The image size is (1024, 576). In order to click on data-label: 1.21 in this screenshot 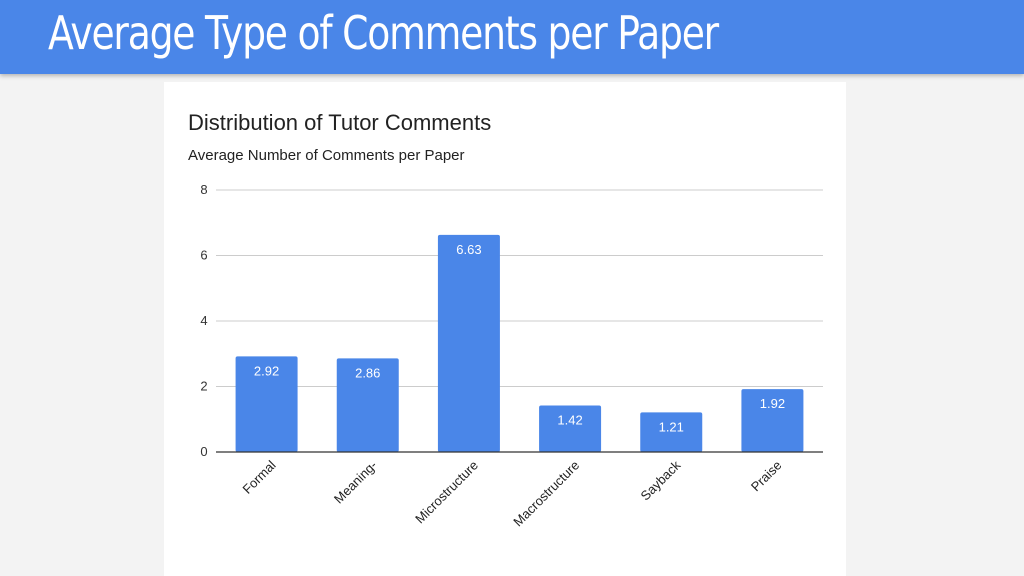, I will do `click(671, 426)`.